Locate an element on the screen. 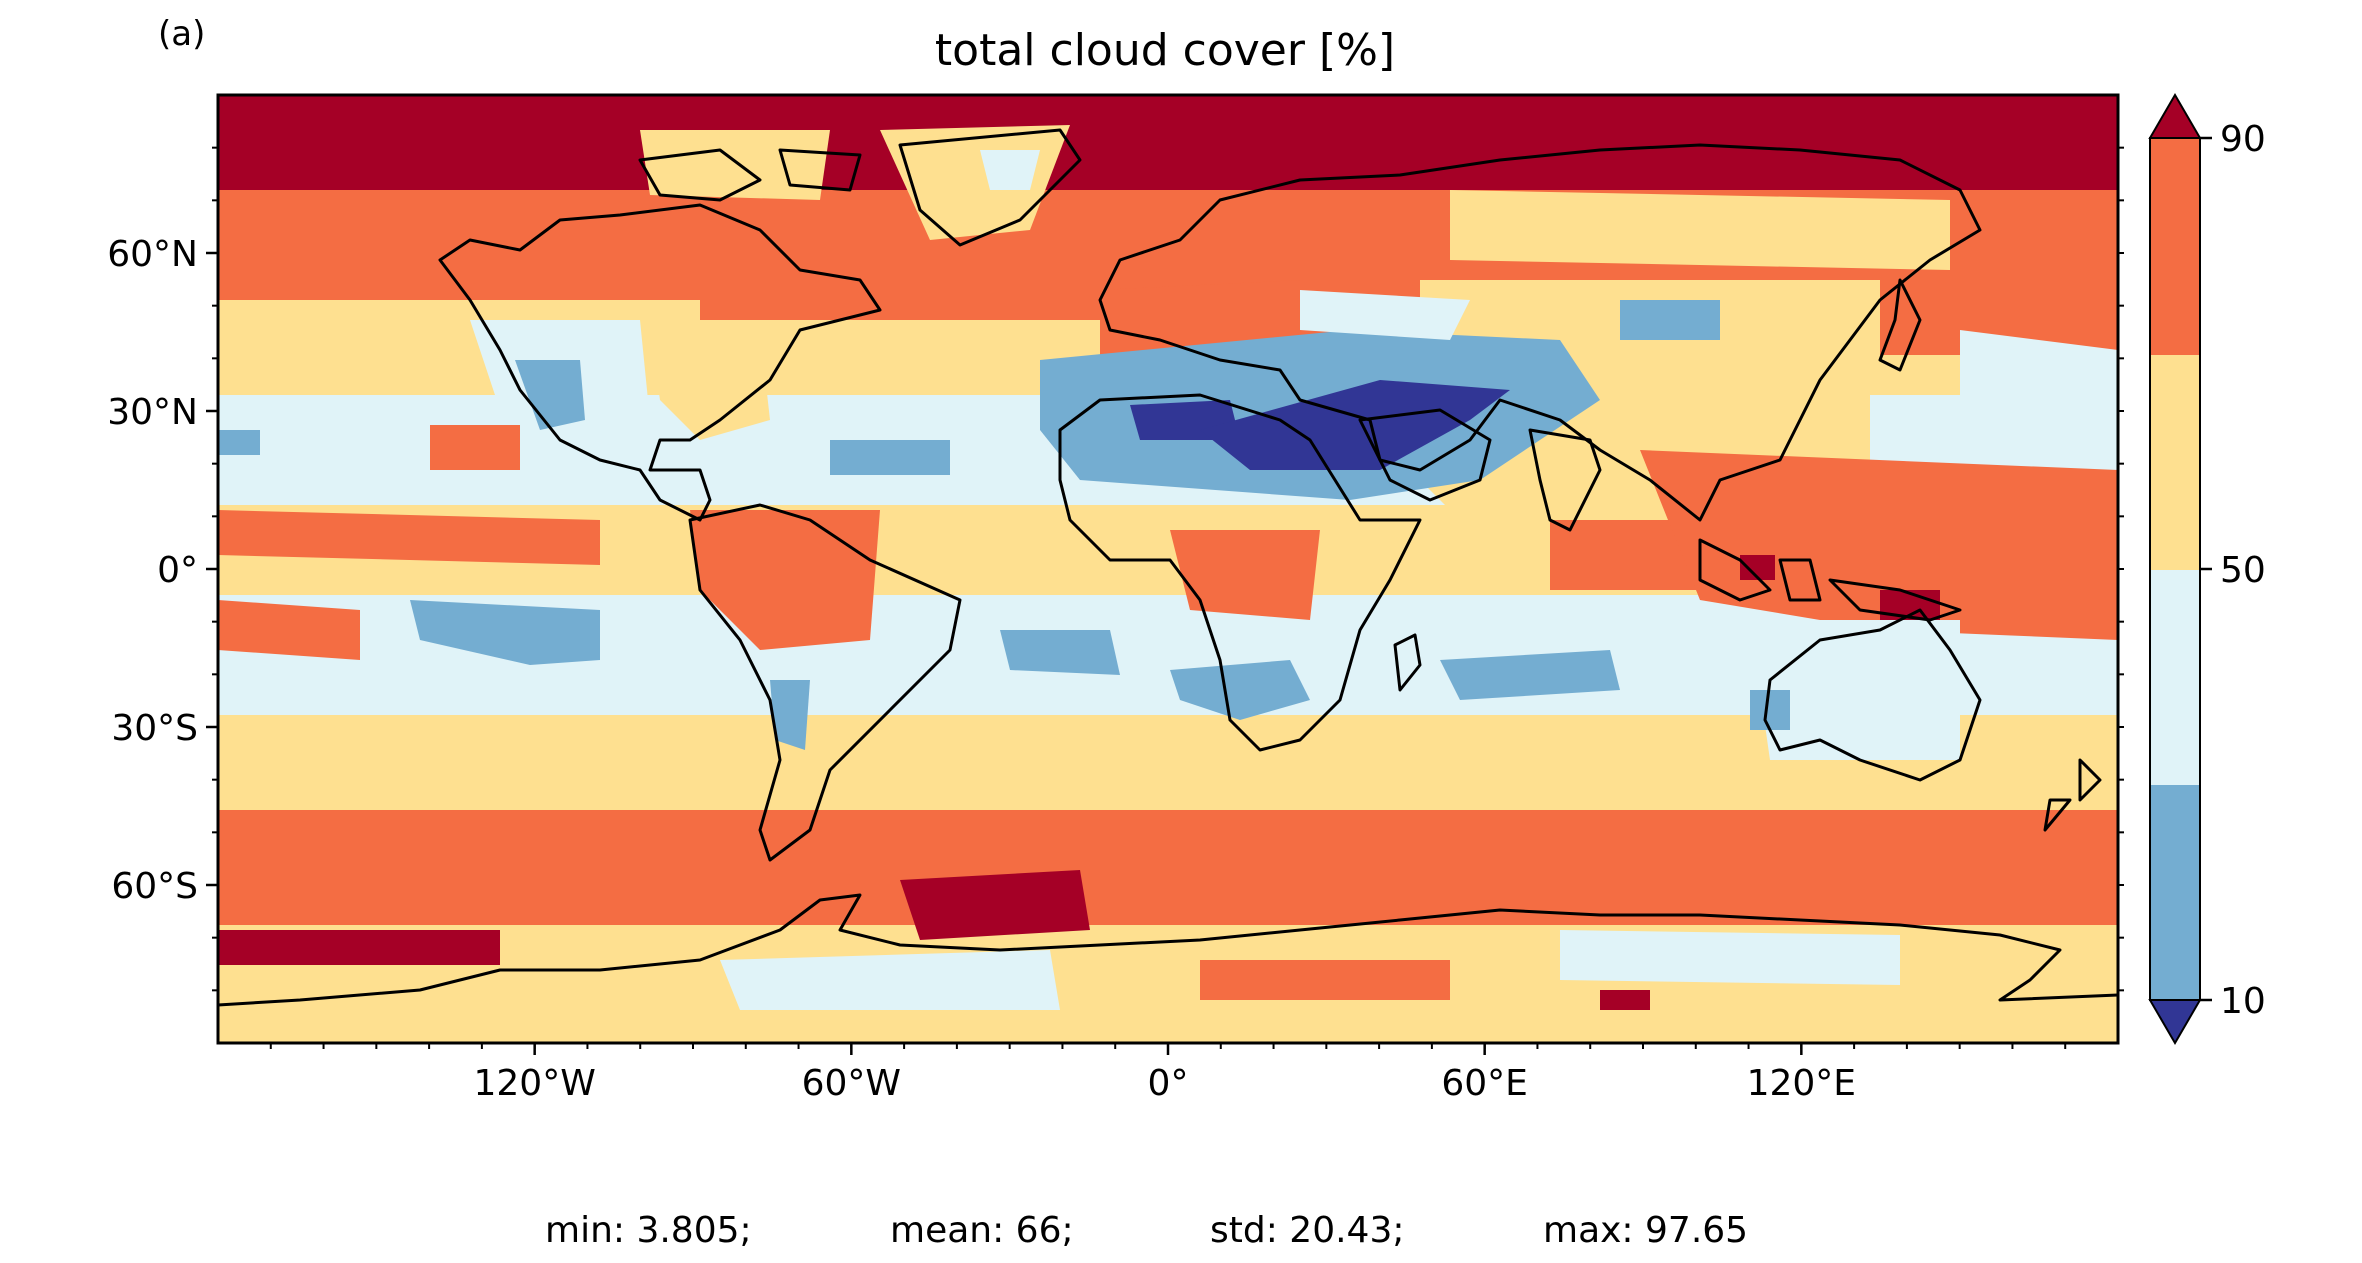 The height and width of the screenshot is (1263, 2362). colorbar-tick-label: 10 is located at coordinates (2243, 1001).